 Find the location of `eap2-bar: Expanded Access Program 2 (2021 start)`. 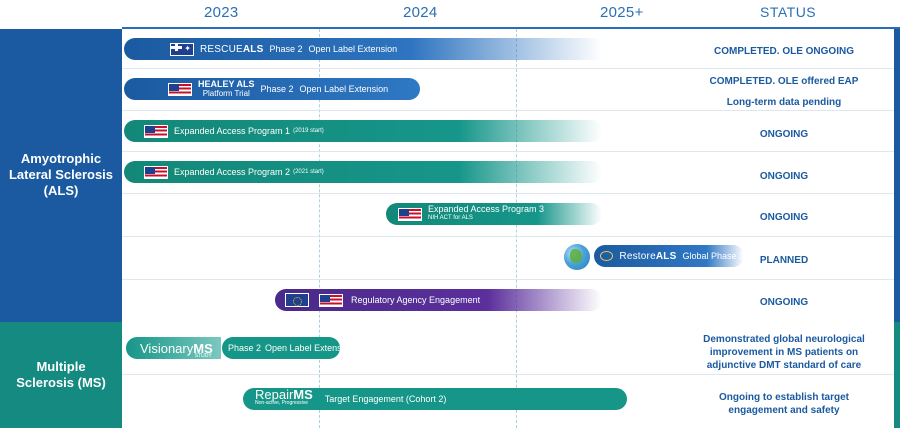

eap2-bar: Expanded Access Program 2 (2021 start) is located at coordinates (363, 172).